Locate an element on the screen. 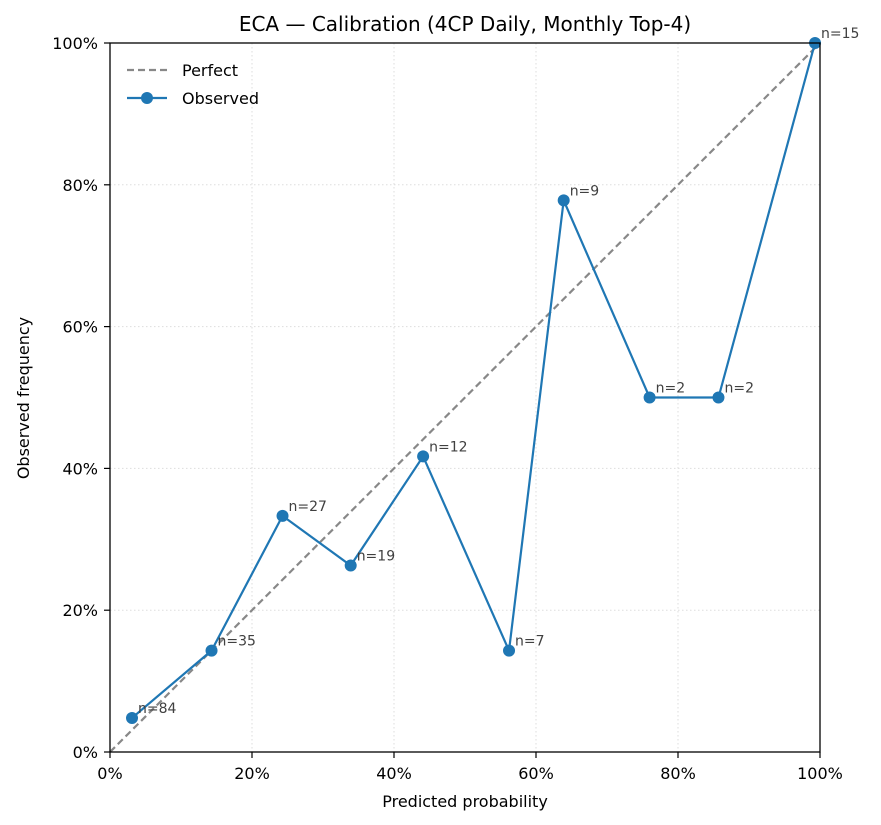 This screenshot has height=825, width=881. x-axis-label: Predicted probability is located at coordinates (465, 801).